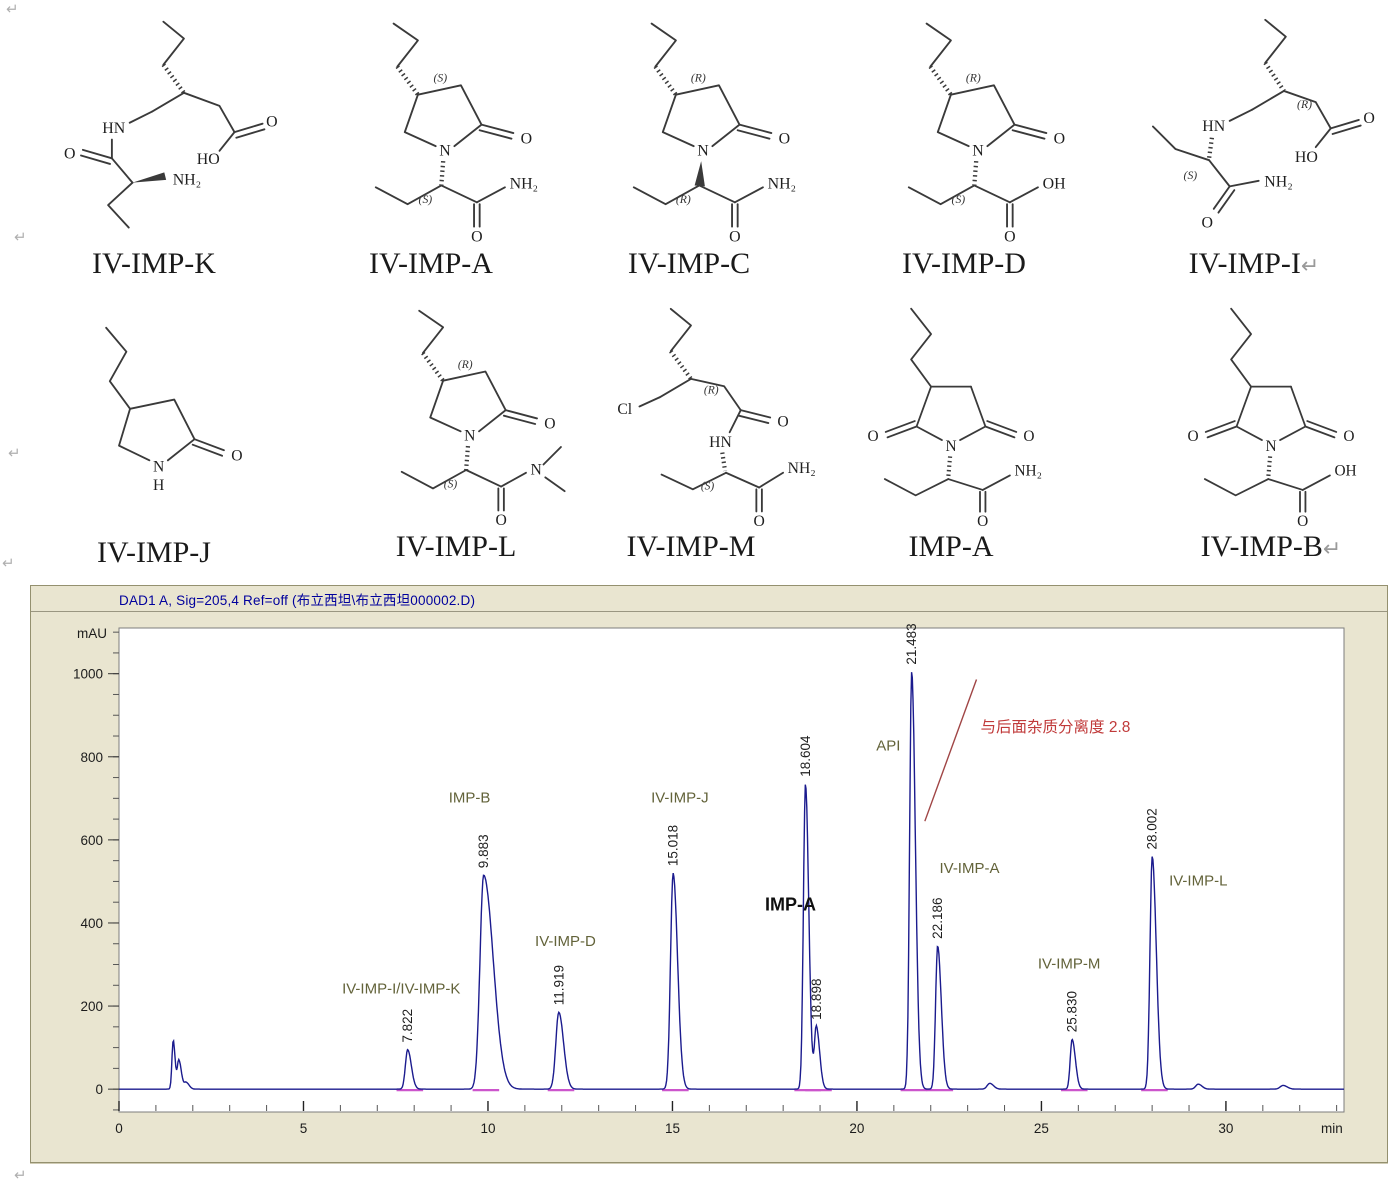 This screenshot has height=1193, width=1395. I want to click on structure-cell: O N H IV-IMP-J, so click(154, 436).